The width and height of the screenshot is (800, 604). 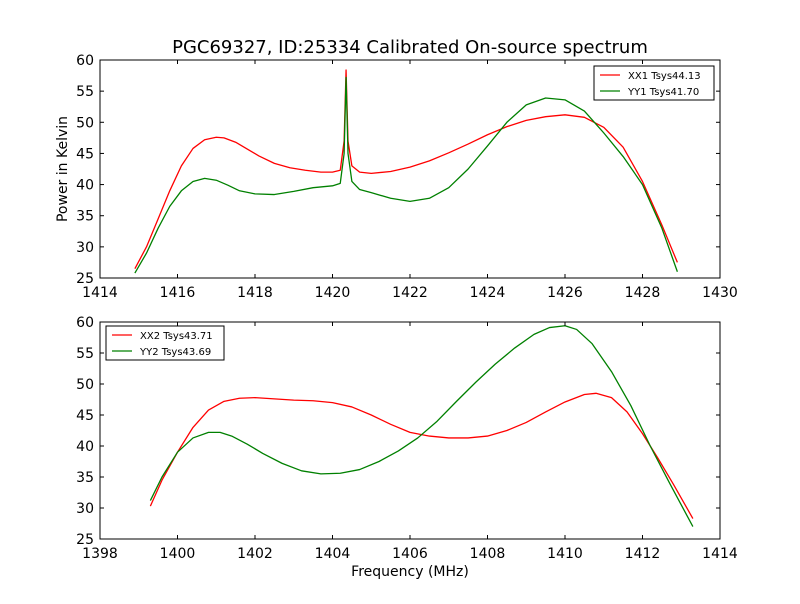 I want to click on x-tick-label: 1406, so click(x=410, y=554).